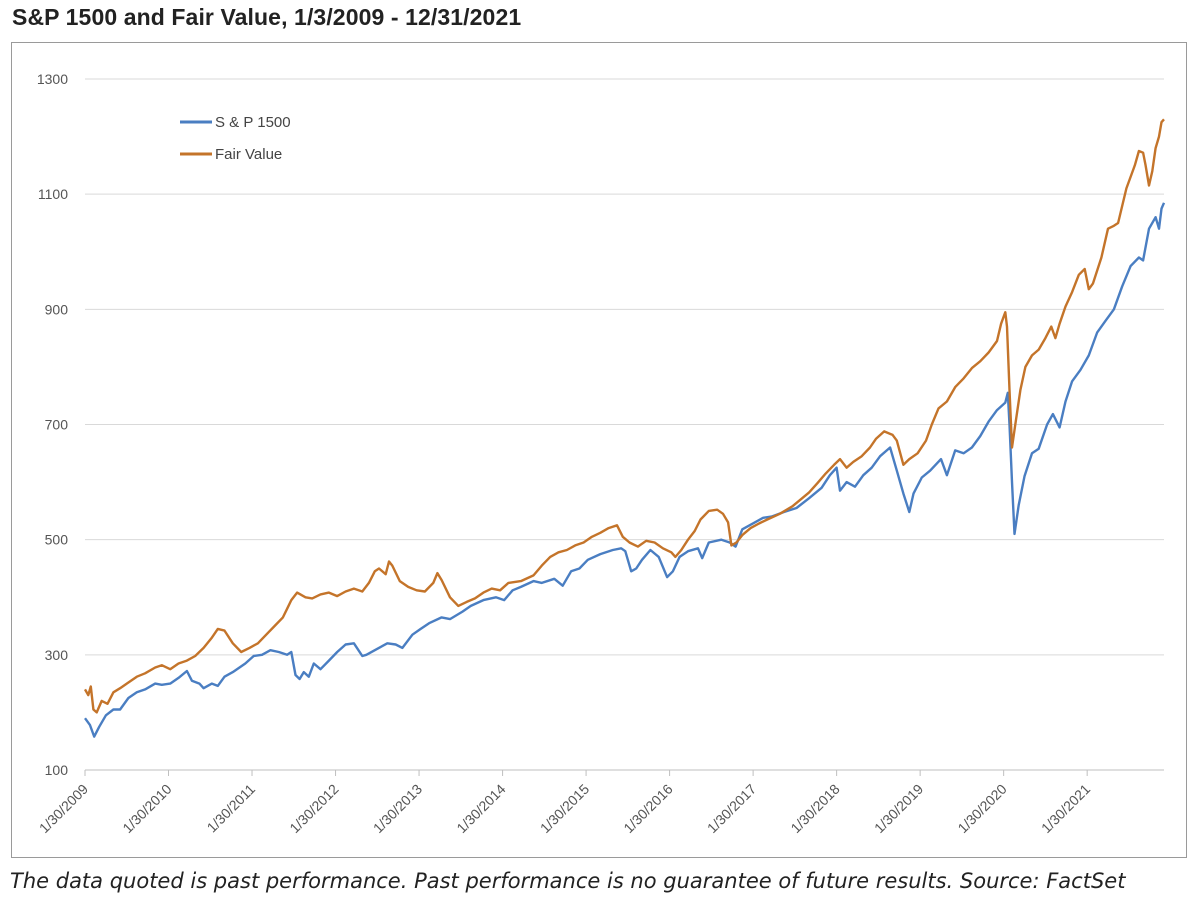  What do you see at coordinates (648, 809) in the screenshot?
I see `x-tick-label: 1/30/2016` at bounding box center [648, 809].